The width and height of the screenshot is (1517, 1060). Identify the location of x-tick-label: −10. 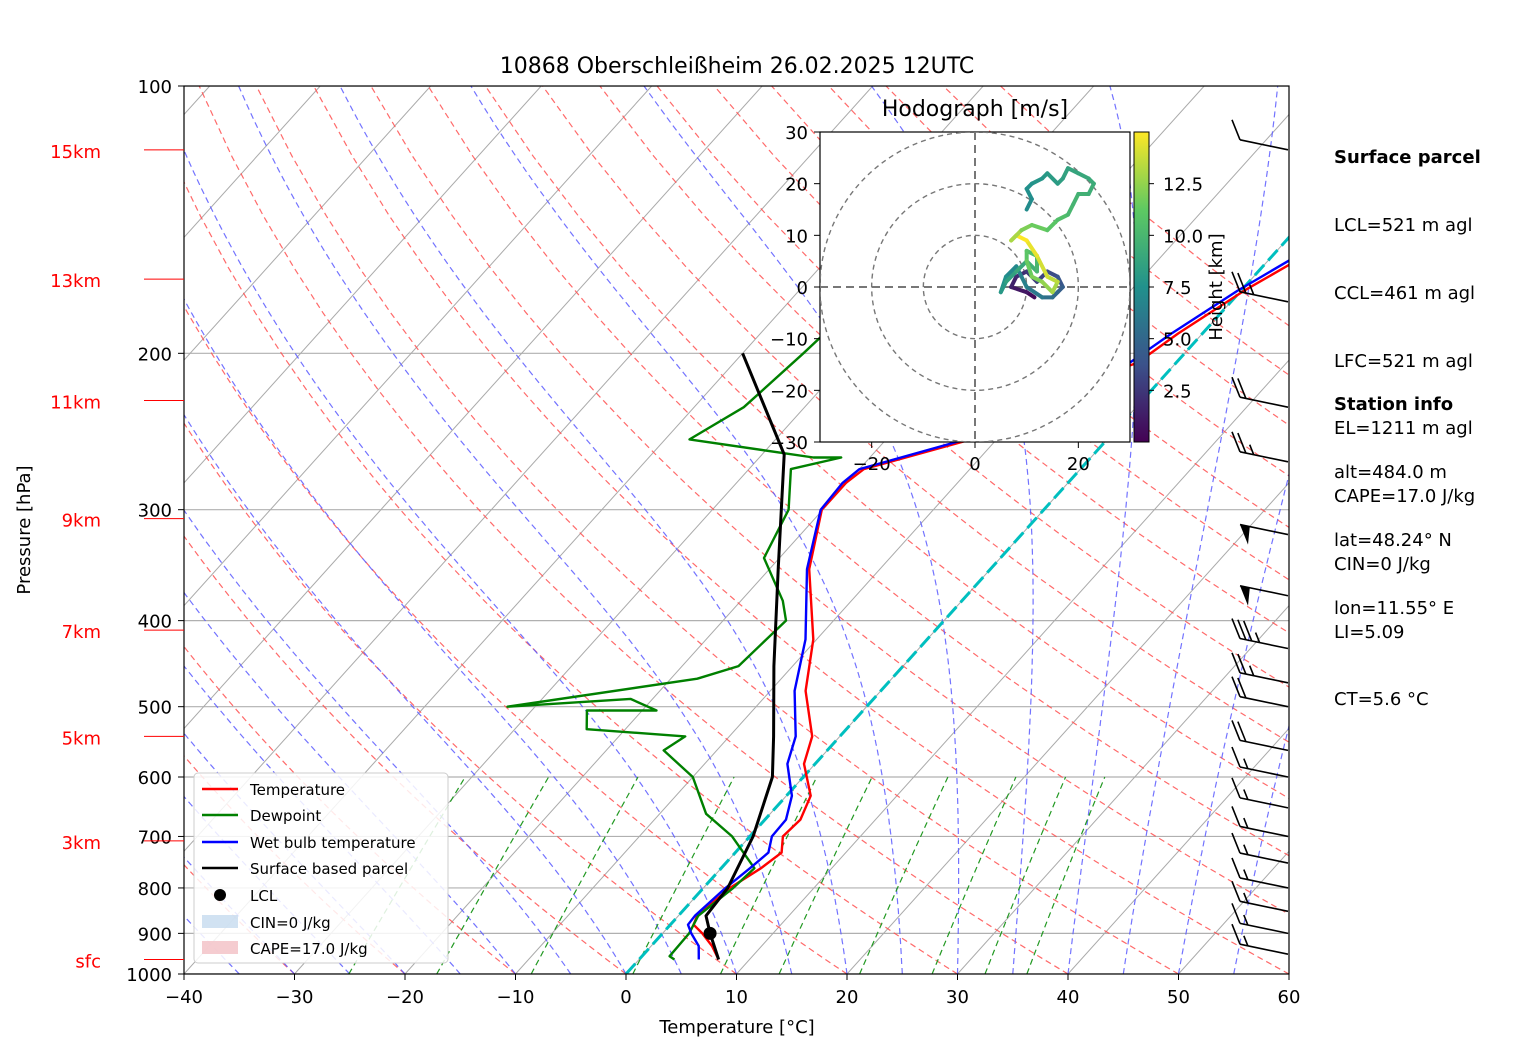
(516, 997).